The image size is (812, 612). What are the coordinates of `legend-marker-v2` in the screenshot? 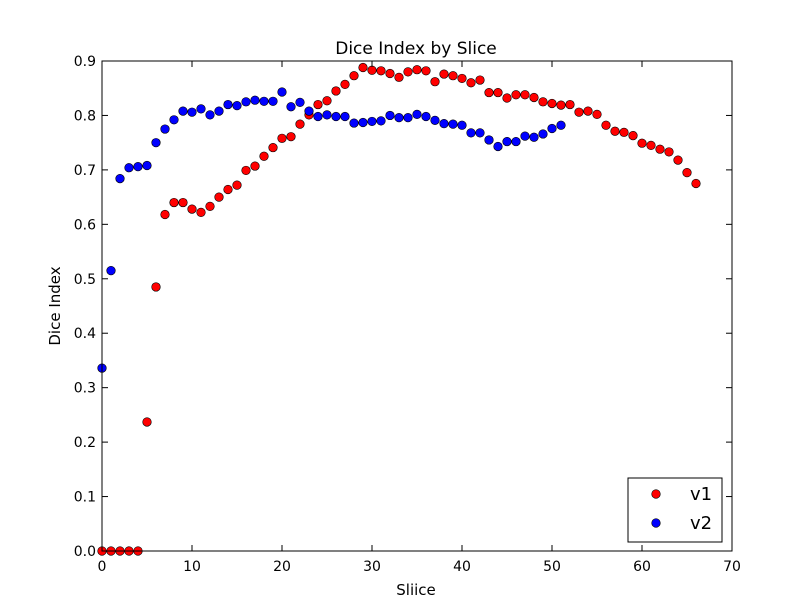 It's located at (656, 523).